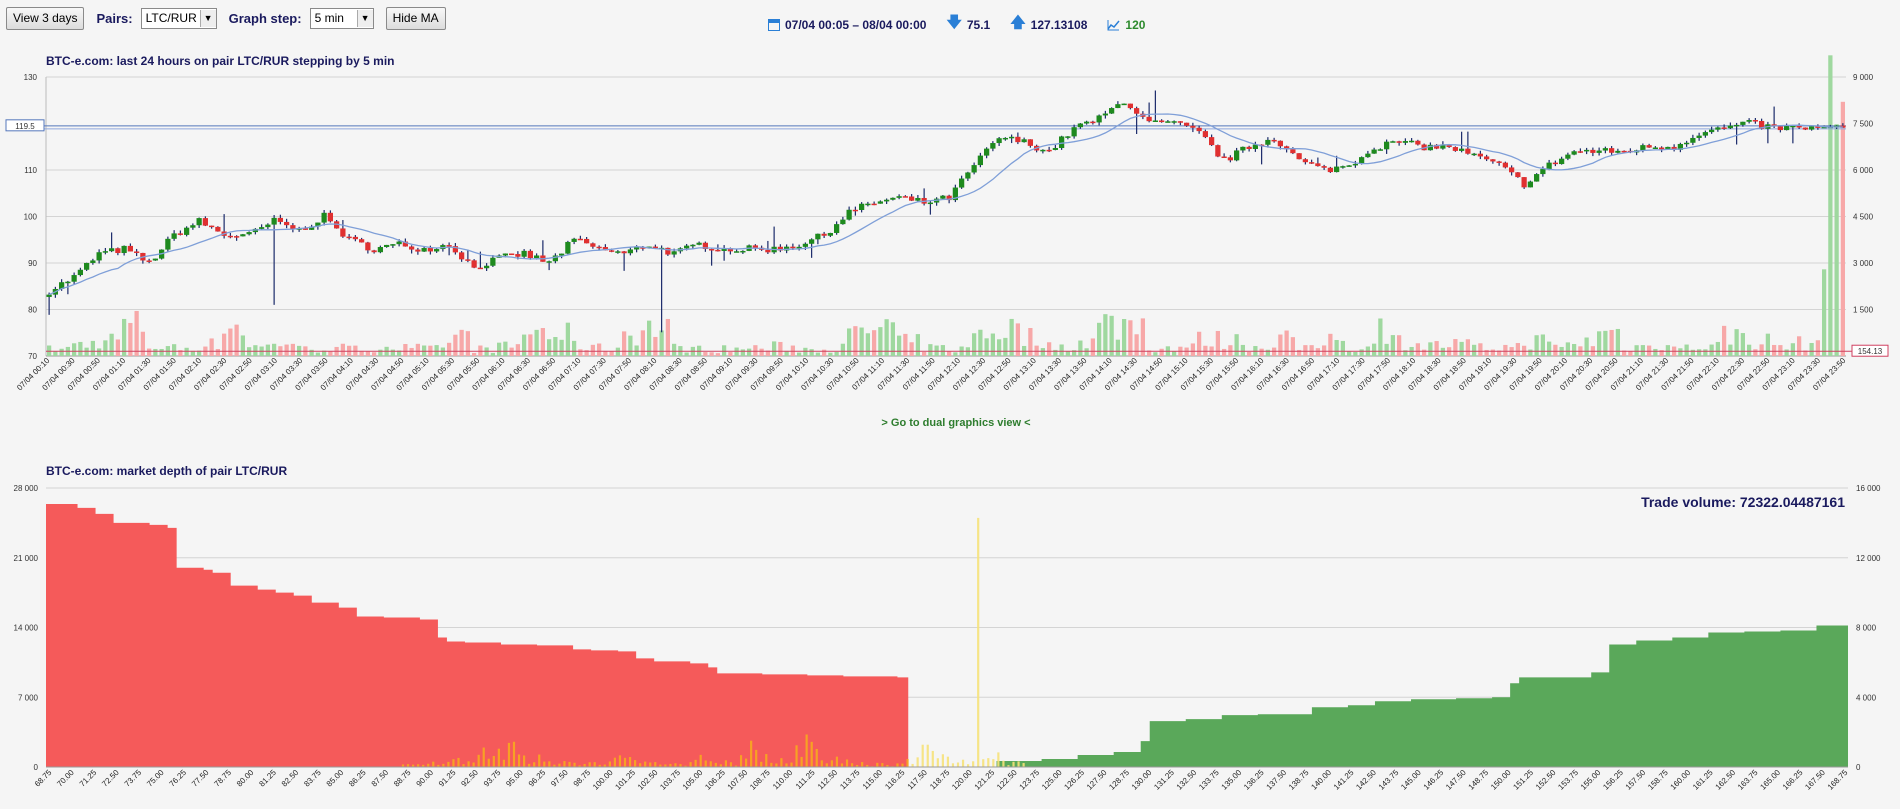 This screenshot has height=809, width=1900. I want to click on x-tick-label: 96.25, so click(537, 778).